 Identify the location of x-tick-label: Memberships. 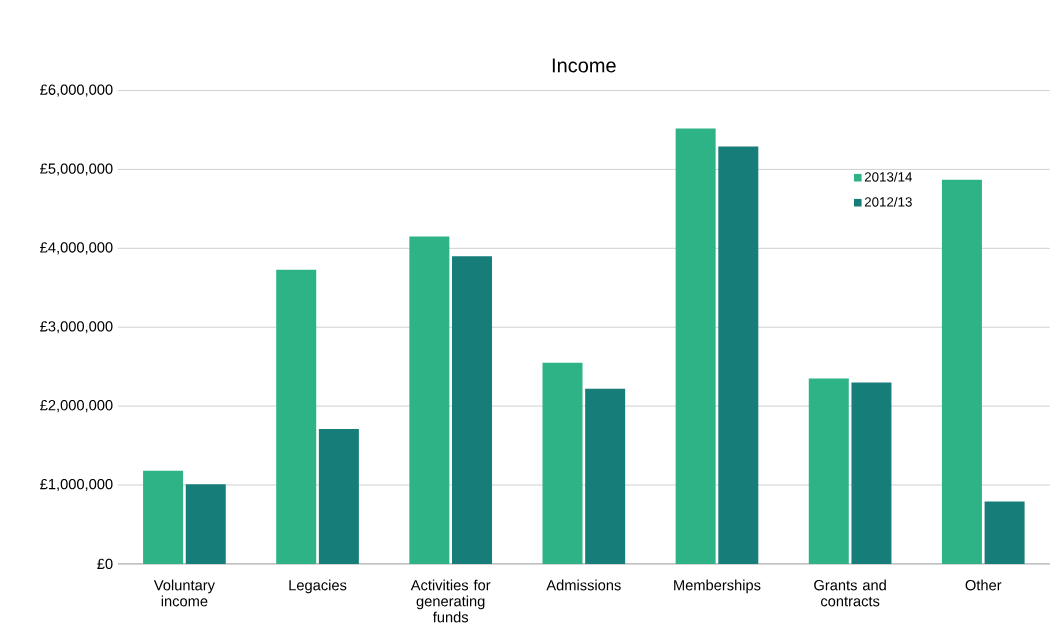
(717, 586).